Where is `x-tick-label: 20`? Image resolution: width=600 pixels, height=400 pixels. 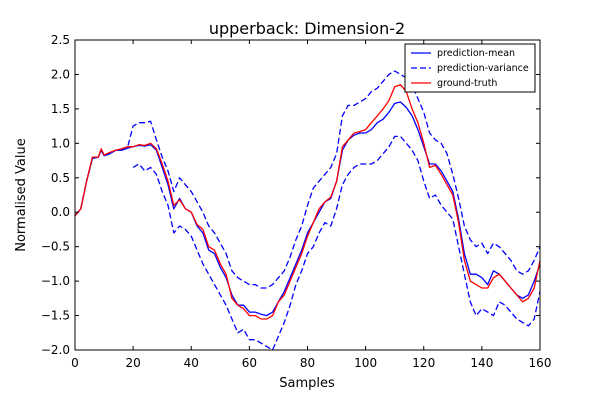
x-tick-label: 20 is located at coordinates (132, 363).